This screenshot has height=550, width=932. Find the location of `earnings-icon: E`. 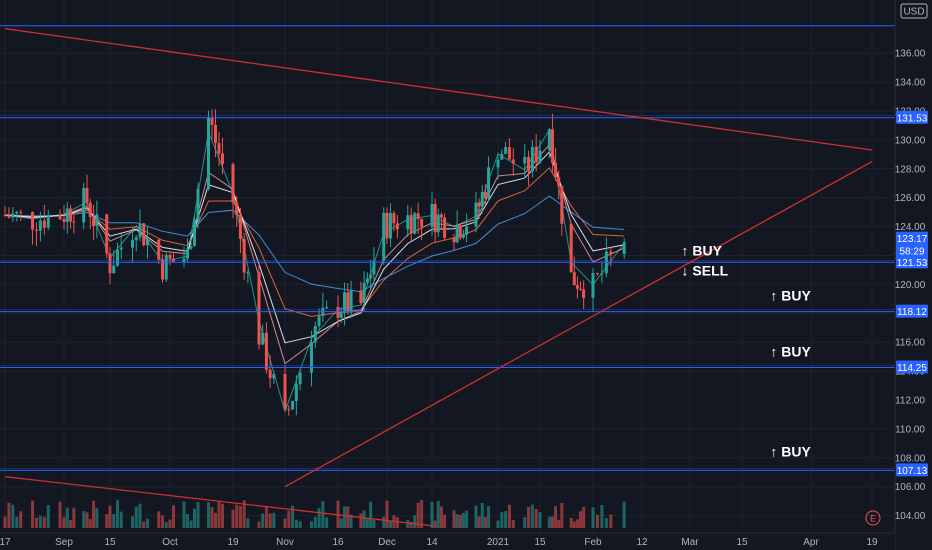

earnings-icon: E is located at coordinates (873, 519).